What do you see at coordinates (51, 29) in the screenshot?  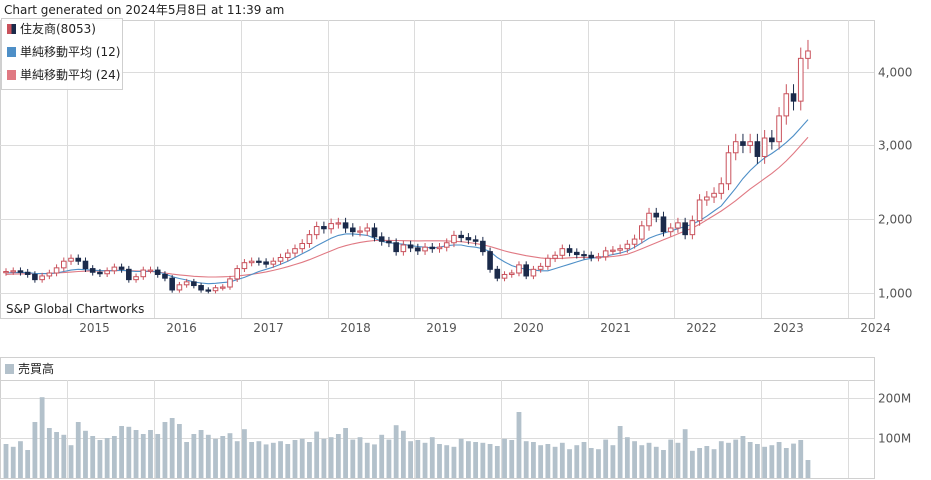 I see `legend-item-price: 住友商(8053)` at bounding box center [51, 29].